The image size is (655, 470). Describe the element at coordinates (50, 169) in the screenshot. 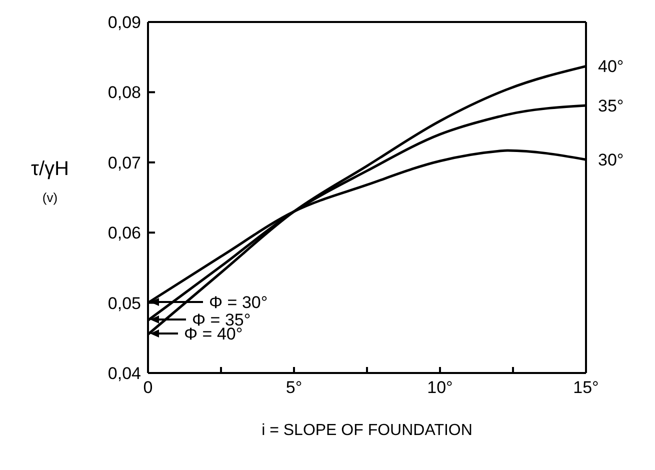

I see `y-axis-title: τ/γH` at that location.